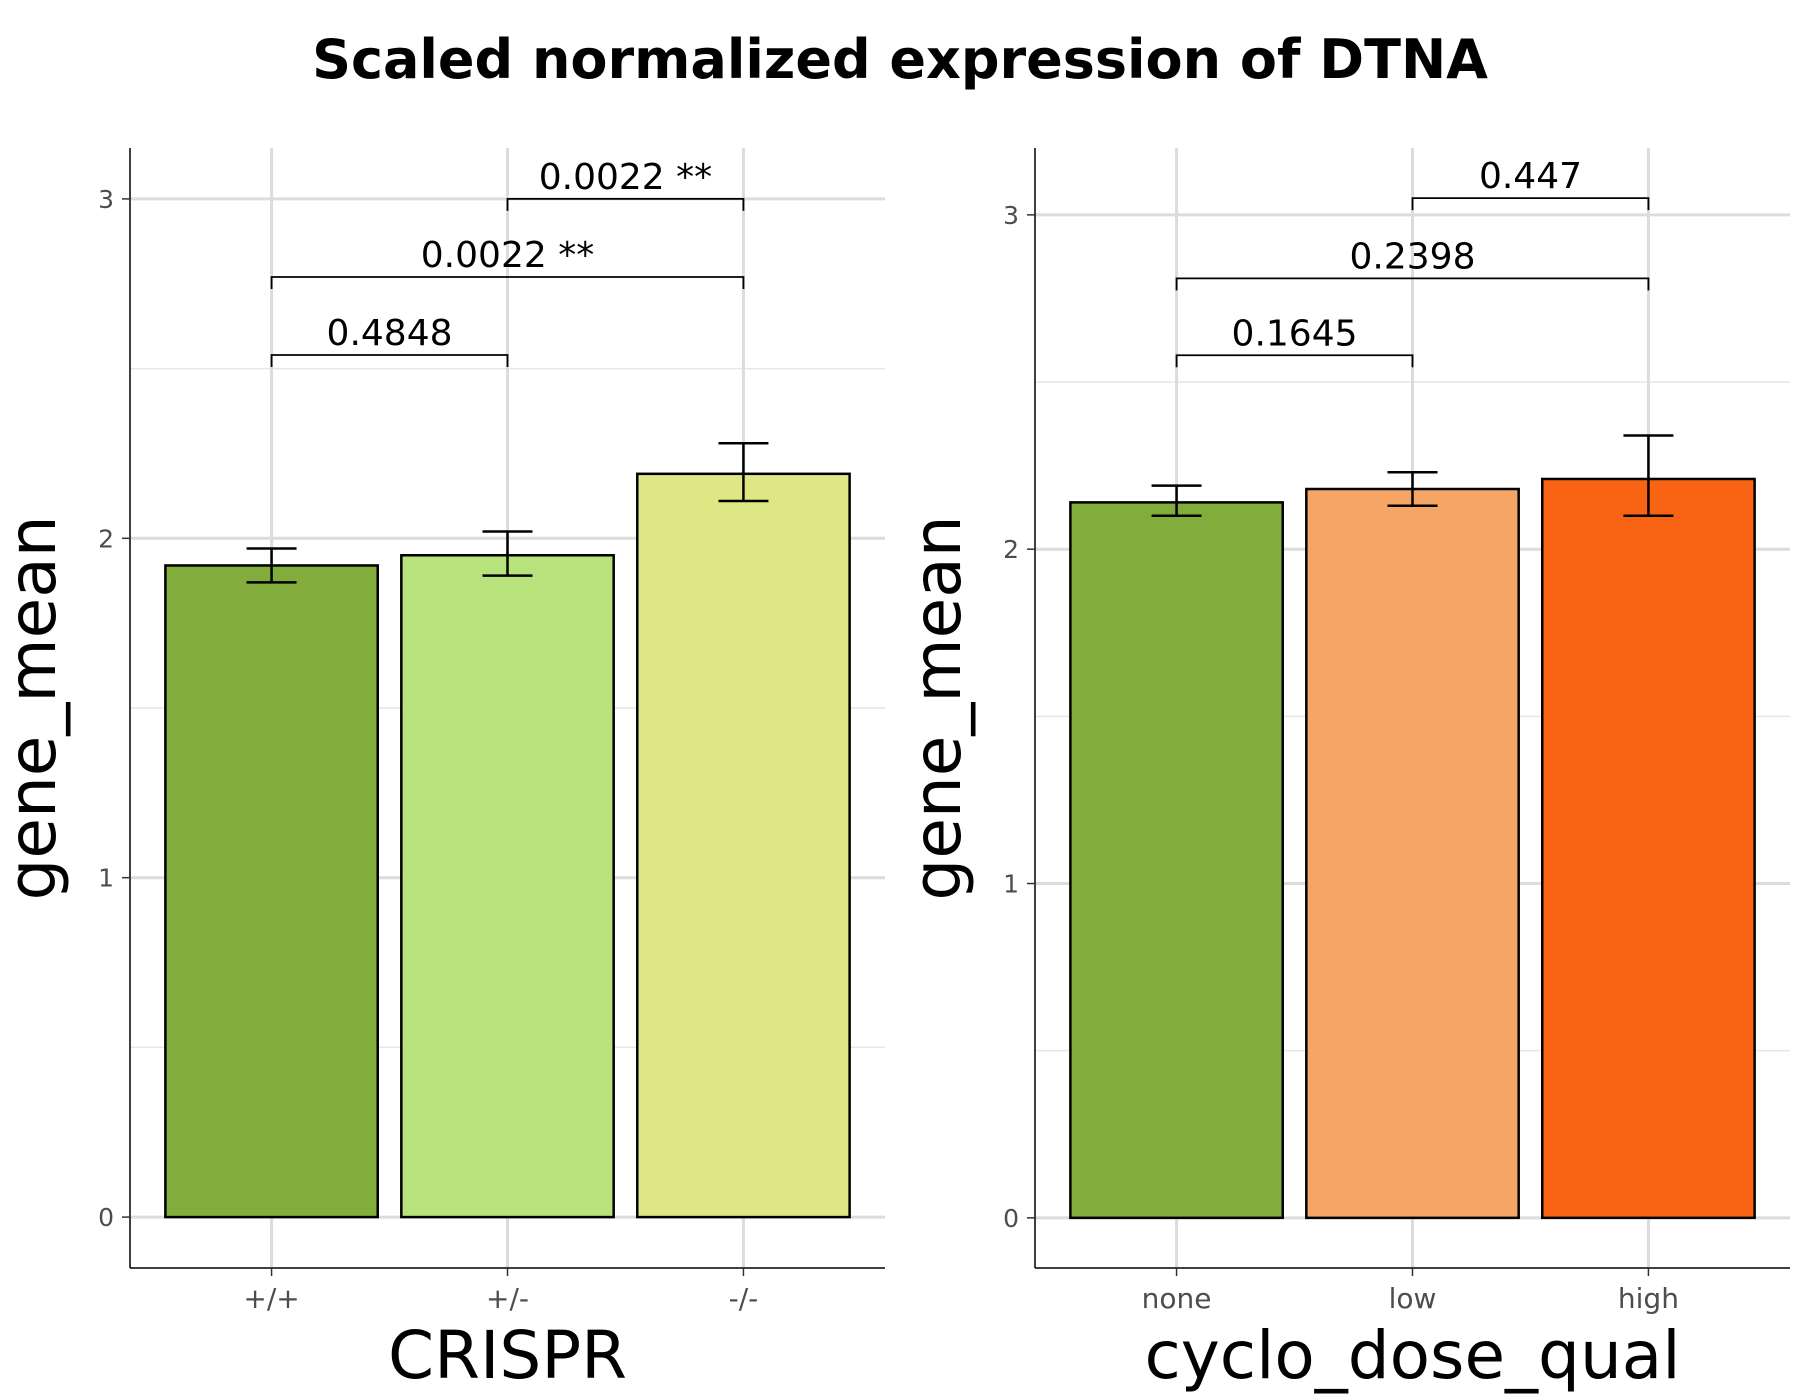 This screenshot has width=1800, height=1400. Describe the element at coordinates (900, 59) in the screenshot. I see `chart-title: Scaled normalized expression of DTNA` at that location.